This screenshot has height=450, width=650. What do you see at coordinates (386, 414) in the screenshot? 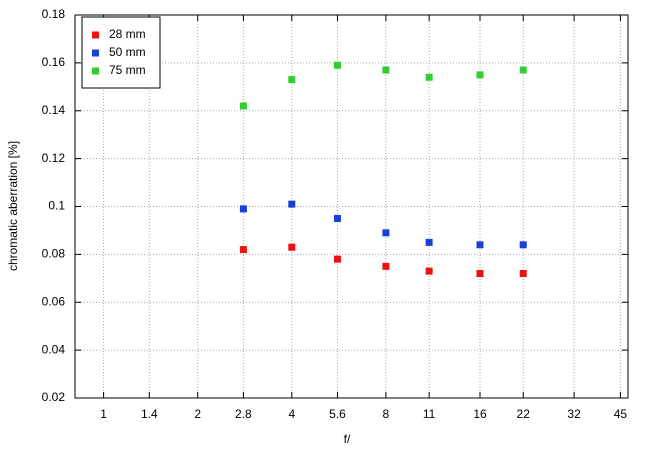
I see `x-tick-label: 8` at bounding box center [386, 414].